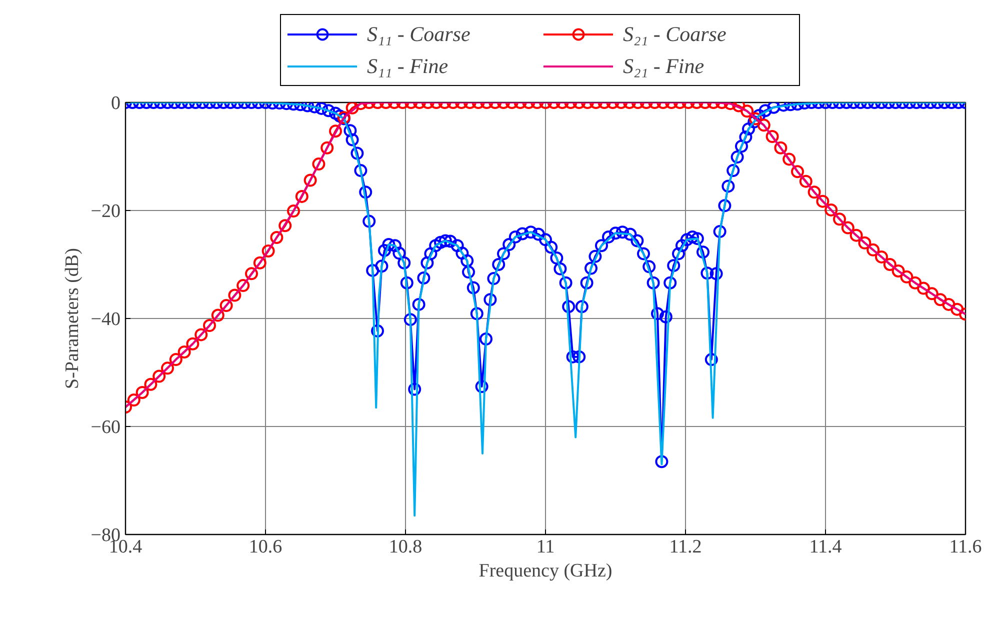  Describe the element at coordinates (408, 66) in the screenshot. I see `legend-label: S₁₁ - Fine` at that location.